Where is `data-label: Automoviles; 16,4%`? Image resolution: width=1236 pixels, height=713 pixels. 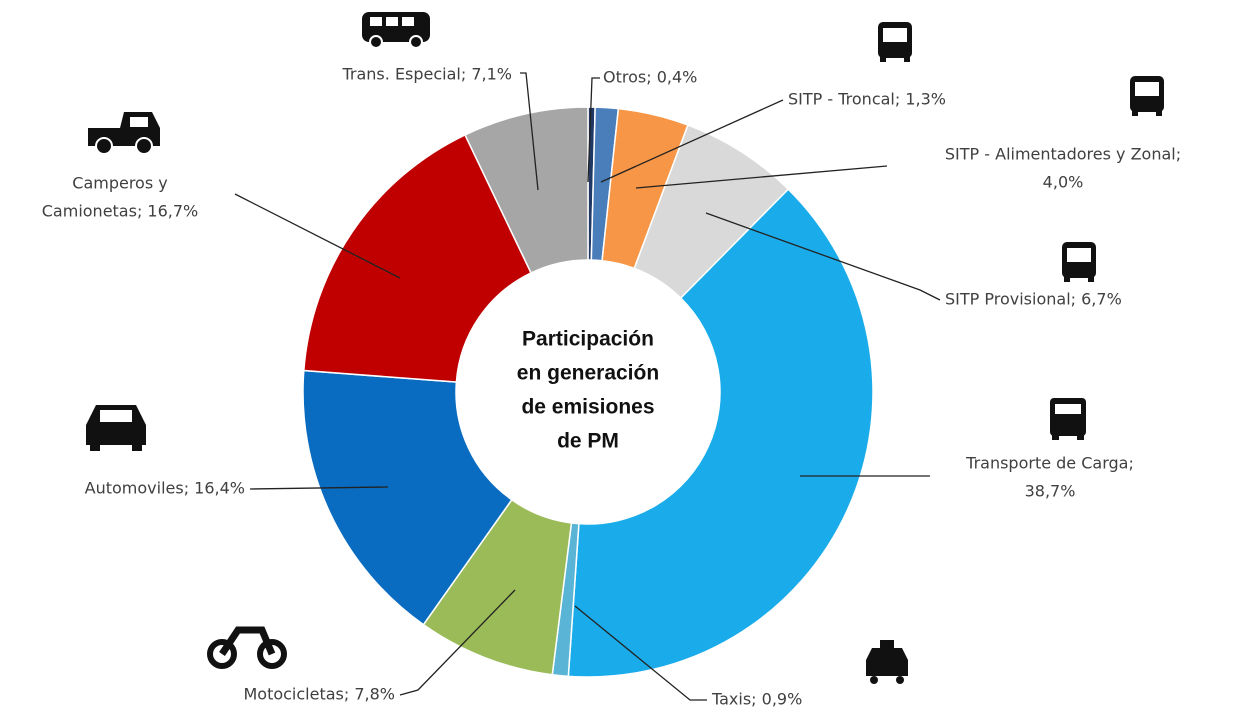
data-label: Automoviles; 16,4% is located at coordinates (165, 488).